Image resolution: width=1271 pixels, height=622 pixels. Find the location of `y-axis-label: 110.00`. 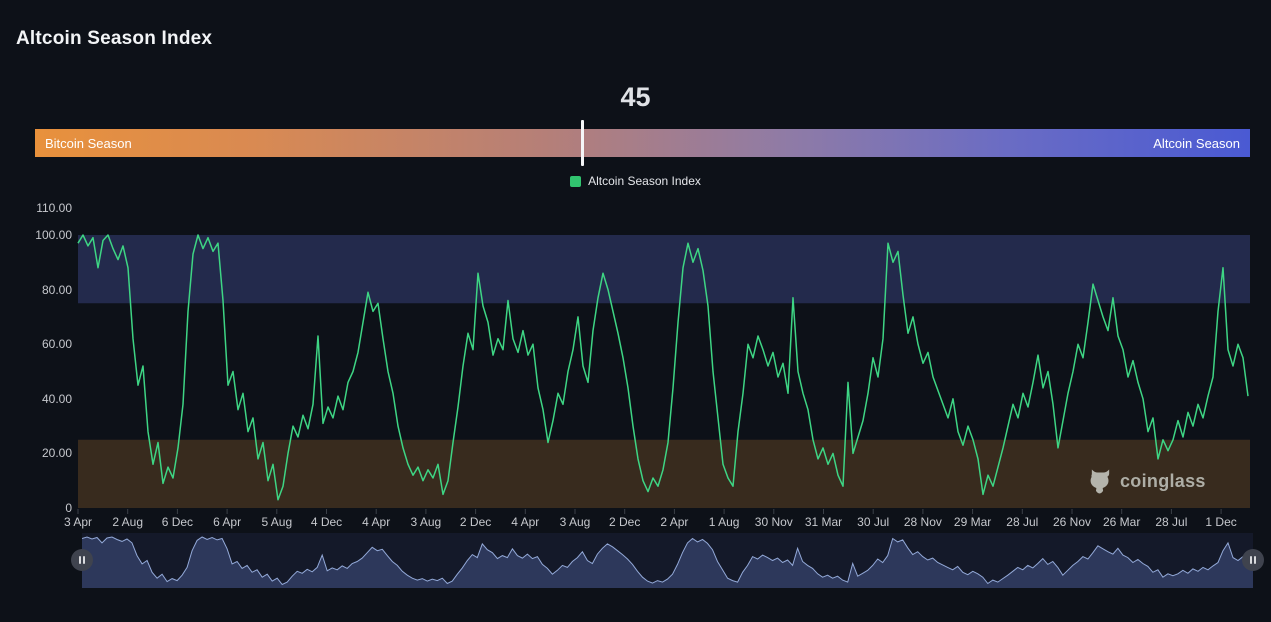

y-axis-label: 110.00 is located at coordinates (54, 207).